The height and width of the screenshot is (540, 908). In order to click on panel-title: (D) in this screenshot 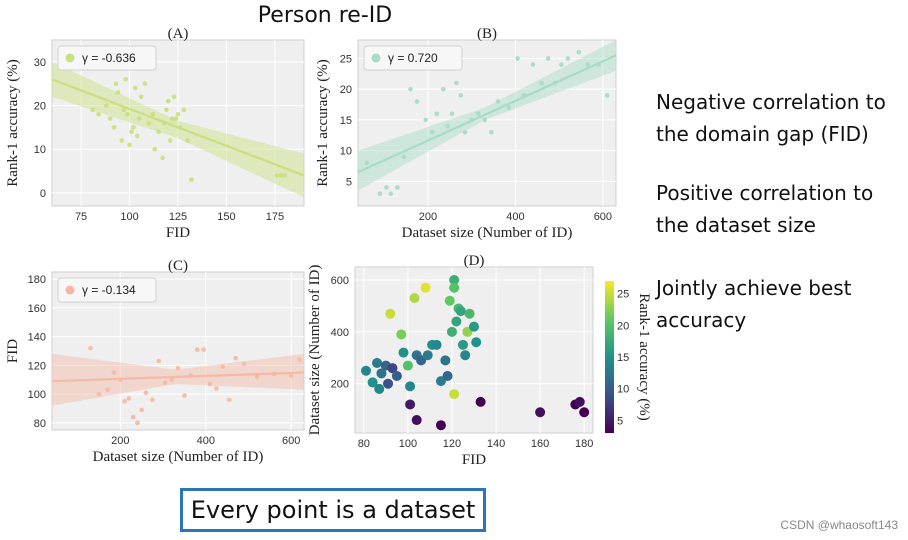, I will do `click(474, 261)`.